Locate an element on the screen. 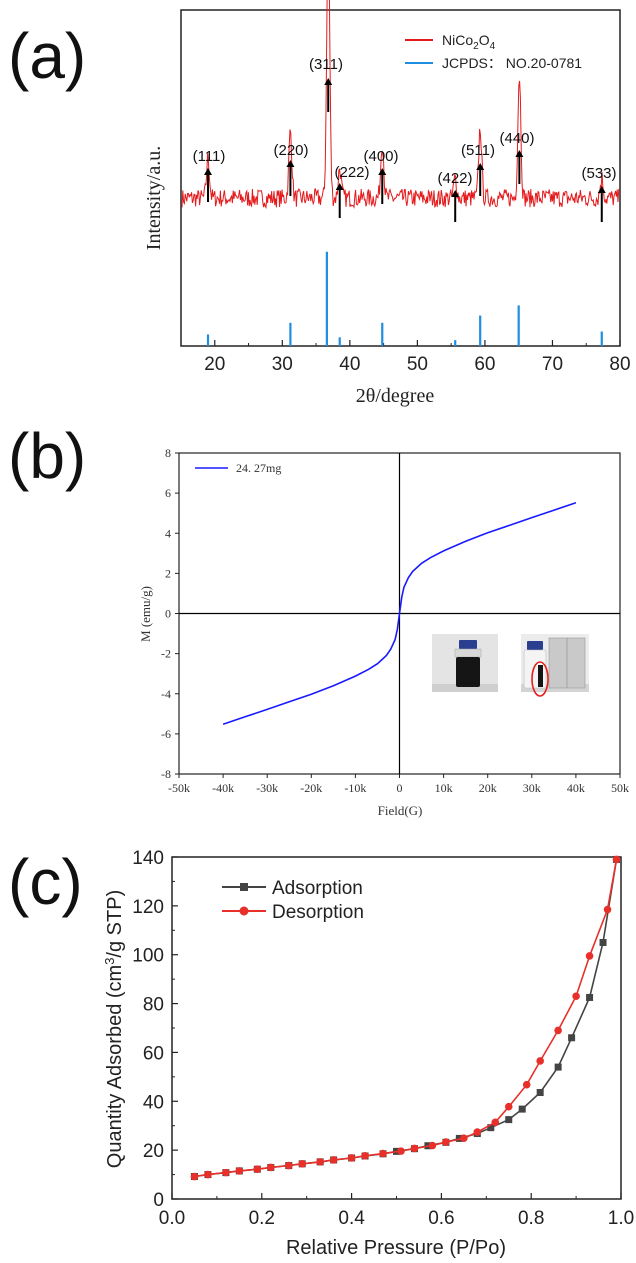  x-tick-label: 80 is located at coordinates (619, 364).